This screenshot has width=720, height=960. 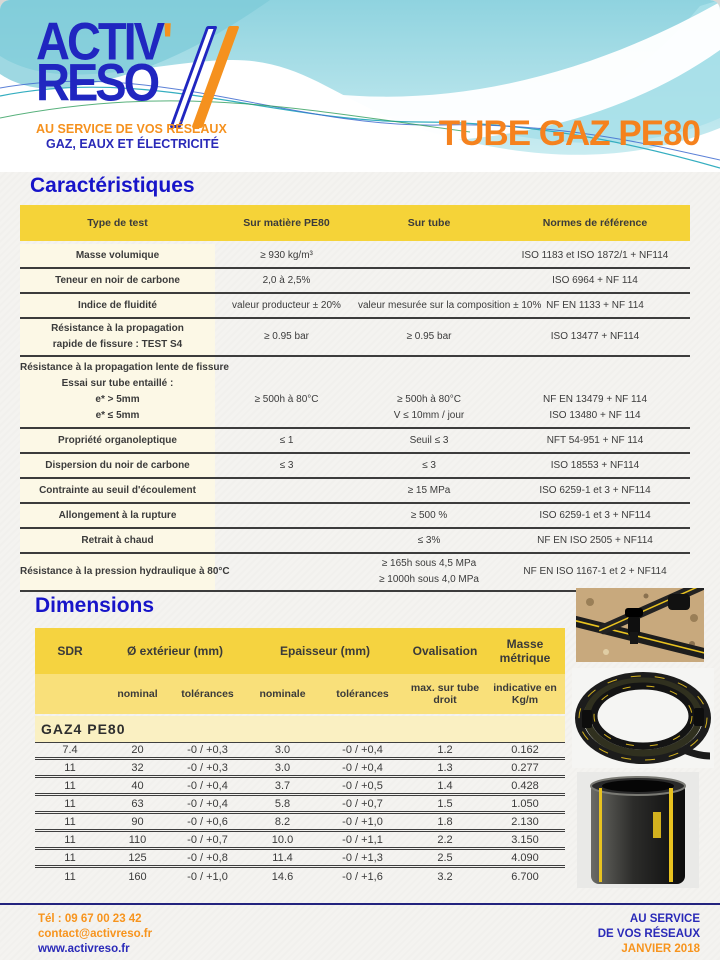 I want to click on value-cell: ≥ 15 MPa, so click(x=429, y=490).